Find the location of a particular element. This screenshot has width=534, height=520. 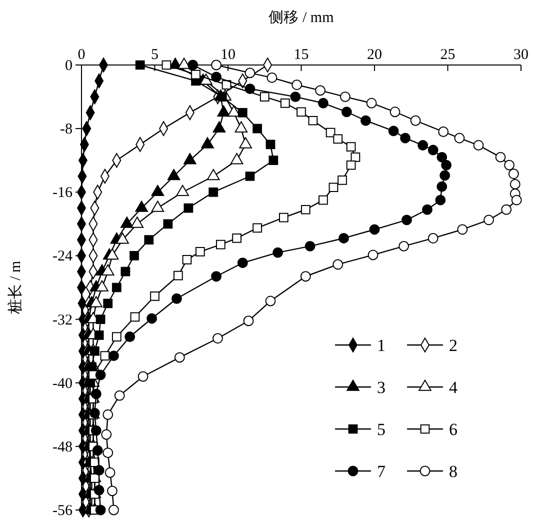

y-axis-title: 桩长 / m is located at coordinates (15, 288).